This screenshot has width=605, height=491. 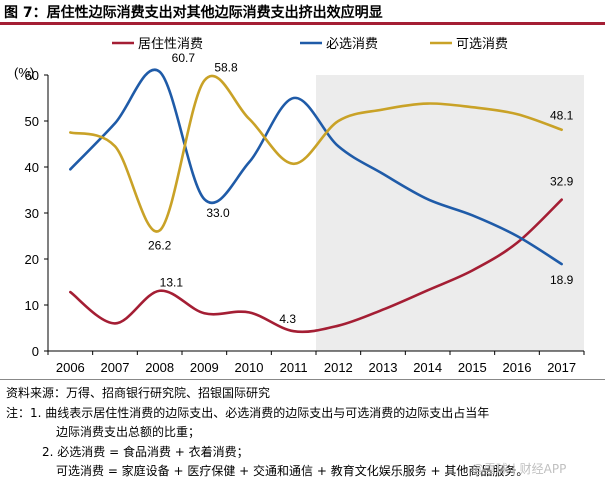 What do you see at coordinates (294, 367) in the screenshot?
I see `x-tick-label: 2011` at bounding box center [294, 367].